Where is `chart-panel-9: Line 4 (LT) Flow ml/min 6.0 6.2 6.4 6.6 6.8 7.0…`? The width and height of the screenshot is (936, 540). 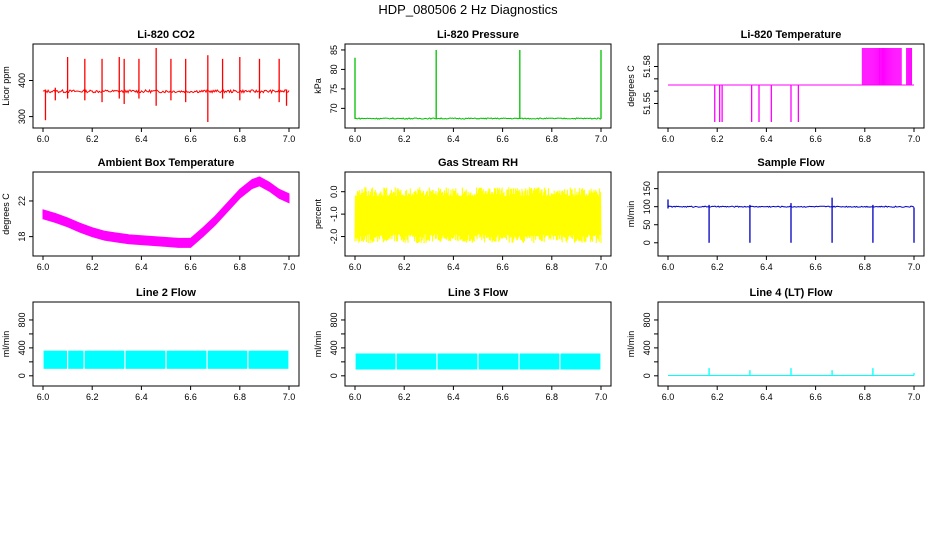 chart-panel-9: Line 4 (LT) Flow ml/min 6.0 6.2 6.4 6.6 6.8 7.0… is located at coordinates (775, 344).